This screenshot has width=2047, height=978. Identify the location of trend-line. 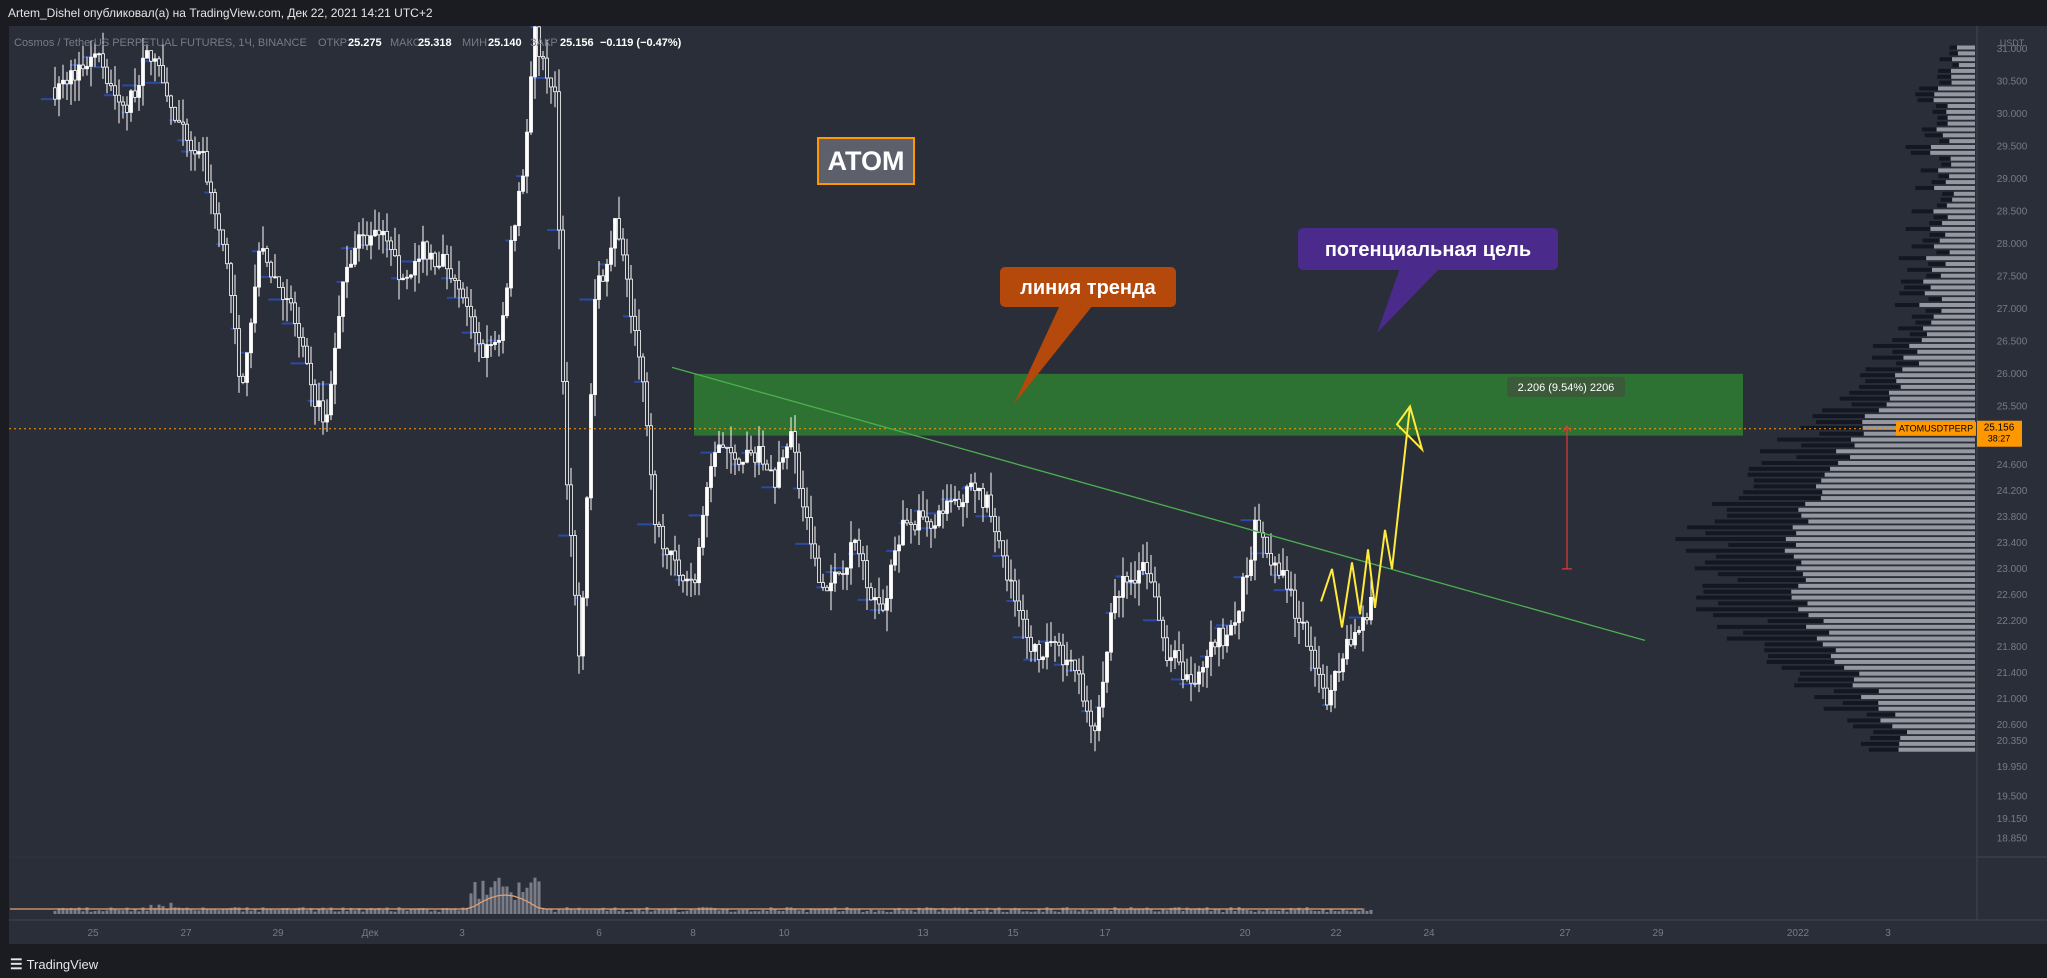
(1158, 504).